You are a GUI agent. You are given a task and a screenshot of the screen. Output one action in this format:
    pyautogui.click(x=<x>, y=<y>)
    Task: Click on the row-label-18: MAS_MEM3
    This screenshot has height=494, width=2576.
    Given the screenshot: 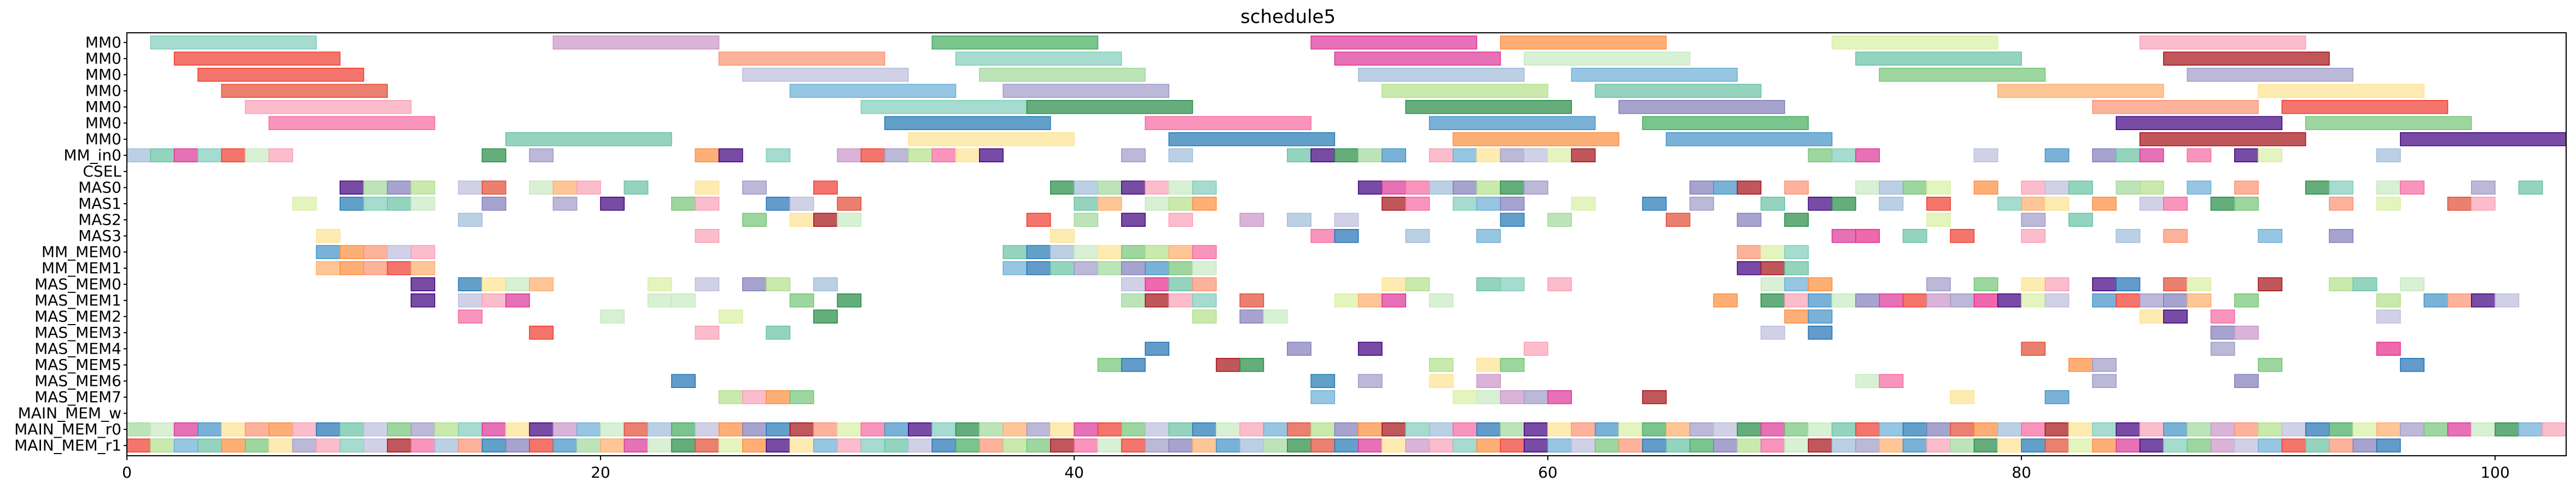 What is the action you would take?
    pyautogui.click(x=78, y=333)
    